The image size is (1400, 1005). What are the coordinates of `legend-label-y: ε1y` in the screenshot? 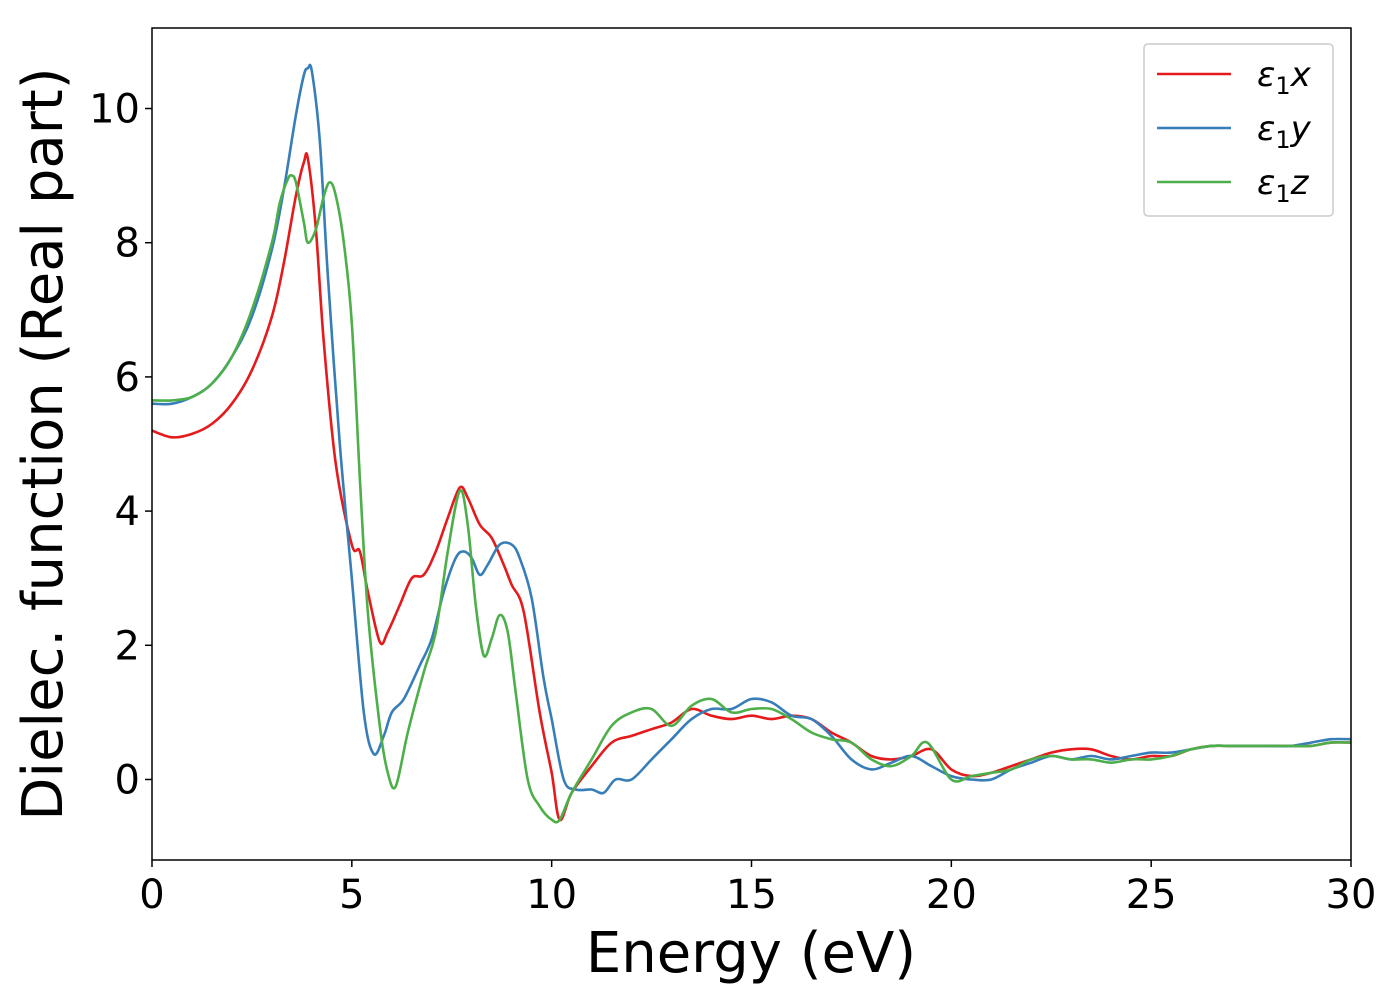 It's located at (1284, 131).